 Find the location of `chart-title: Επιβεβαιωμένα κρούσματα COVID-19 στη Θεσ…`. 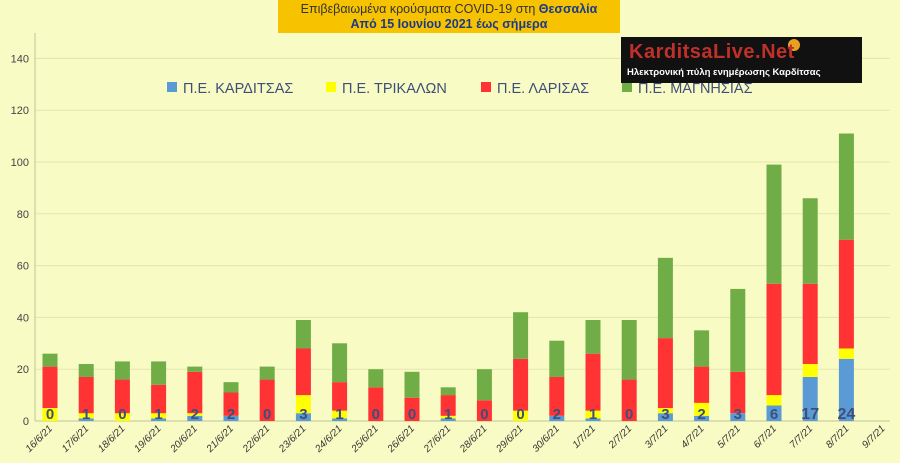

chart-title: Επιβεβαιωμένα κρούσματα COVID-19 στη Θεσ… is located at coordinates (449, 8).